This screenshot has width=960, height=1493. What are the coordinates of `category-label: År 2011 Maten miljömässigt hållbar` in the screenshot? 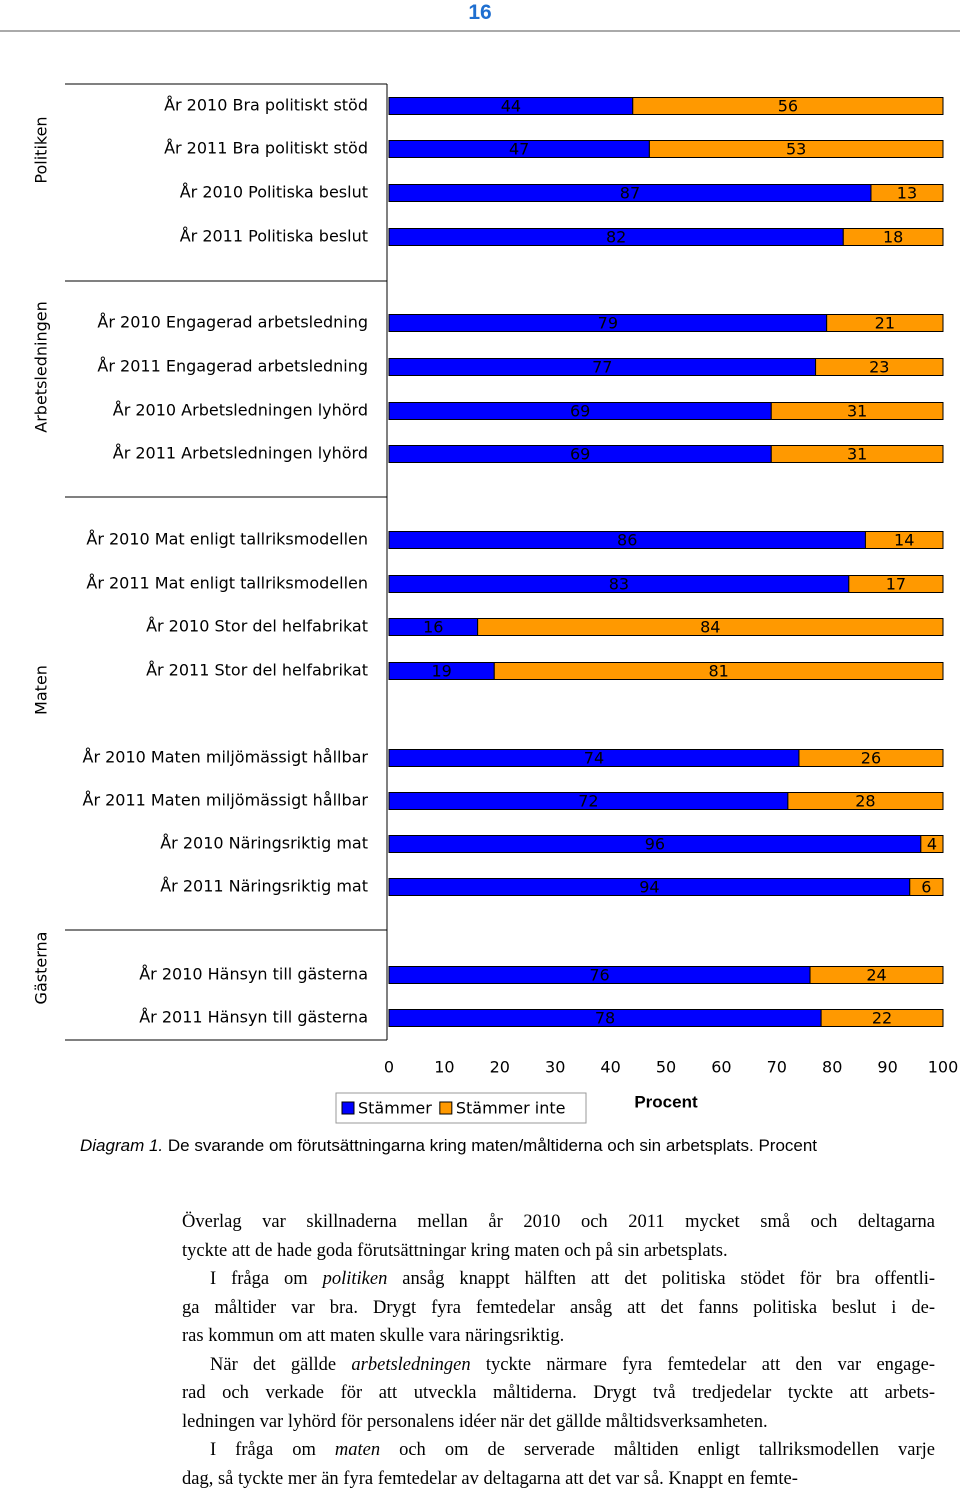 It's located at (226, 800).